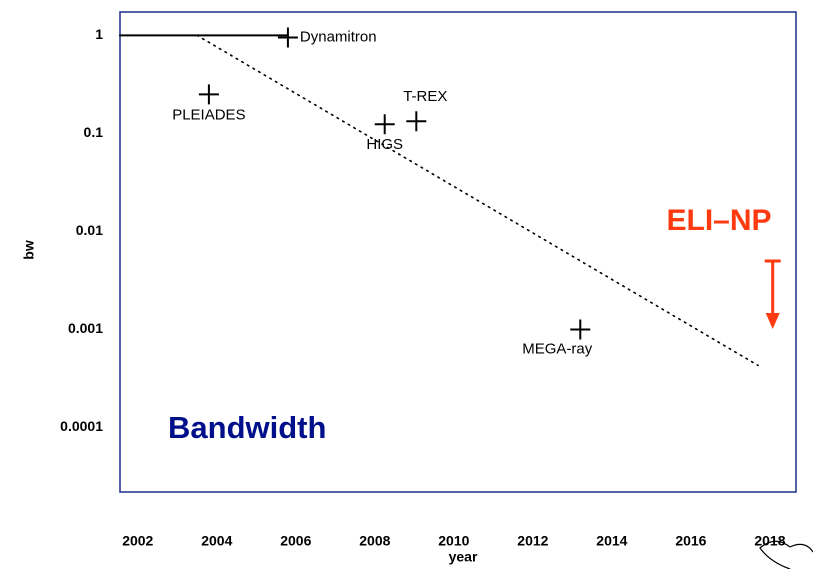  What do you see at coordinates (338, 36) in the screenshot?
I see `point-label: Dynamitron` at bounding box center [338, 36].